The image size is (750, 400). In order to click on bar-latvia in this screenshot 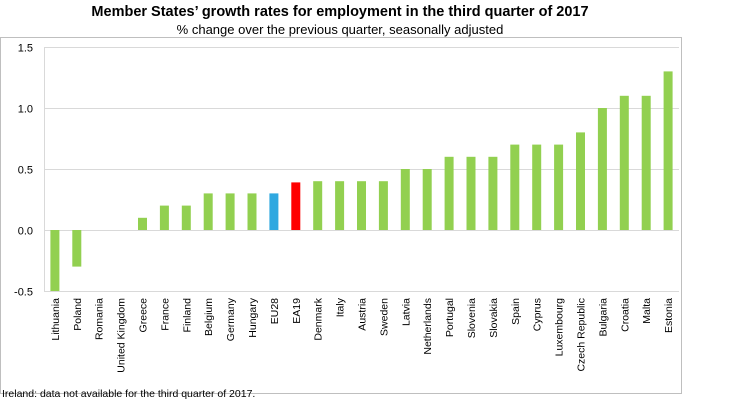, I will do `click(405, 199)`.